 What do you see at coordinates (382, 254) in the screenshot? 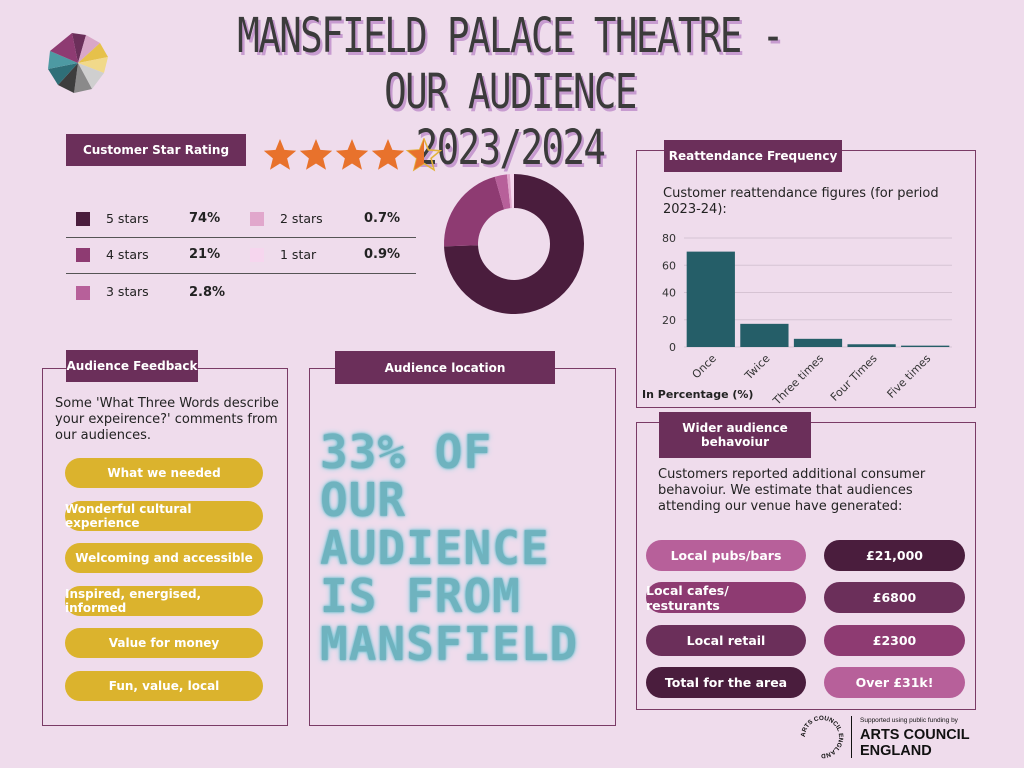
I see `legend-value-1-star: 0.9%` at bounding box center [382, 254].